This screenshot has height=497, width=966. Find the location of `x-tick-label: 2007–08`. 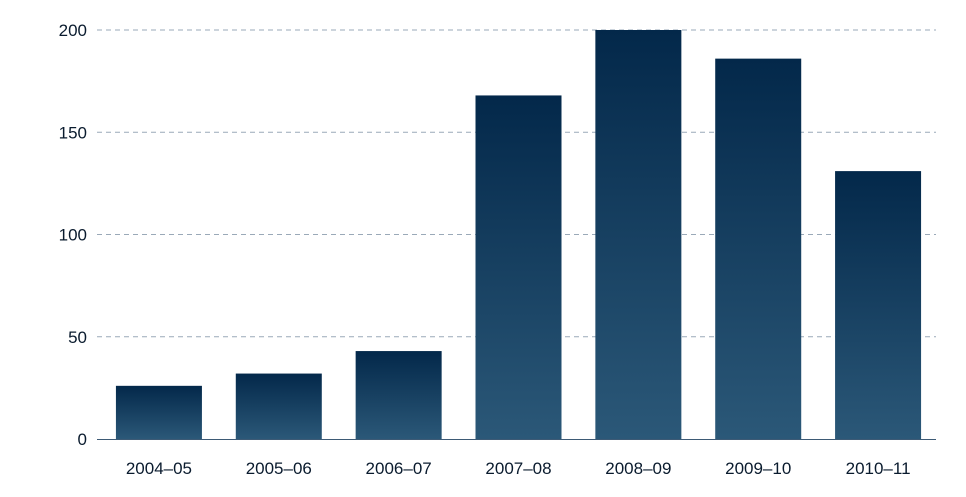

x-tick-label: 2007–08 is located at coordinates (518, 468).